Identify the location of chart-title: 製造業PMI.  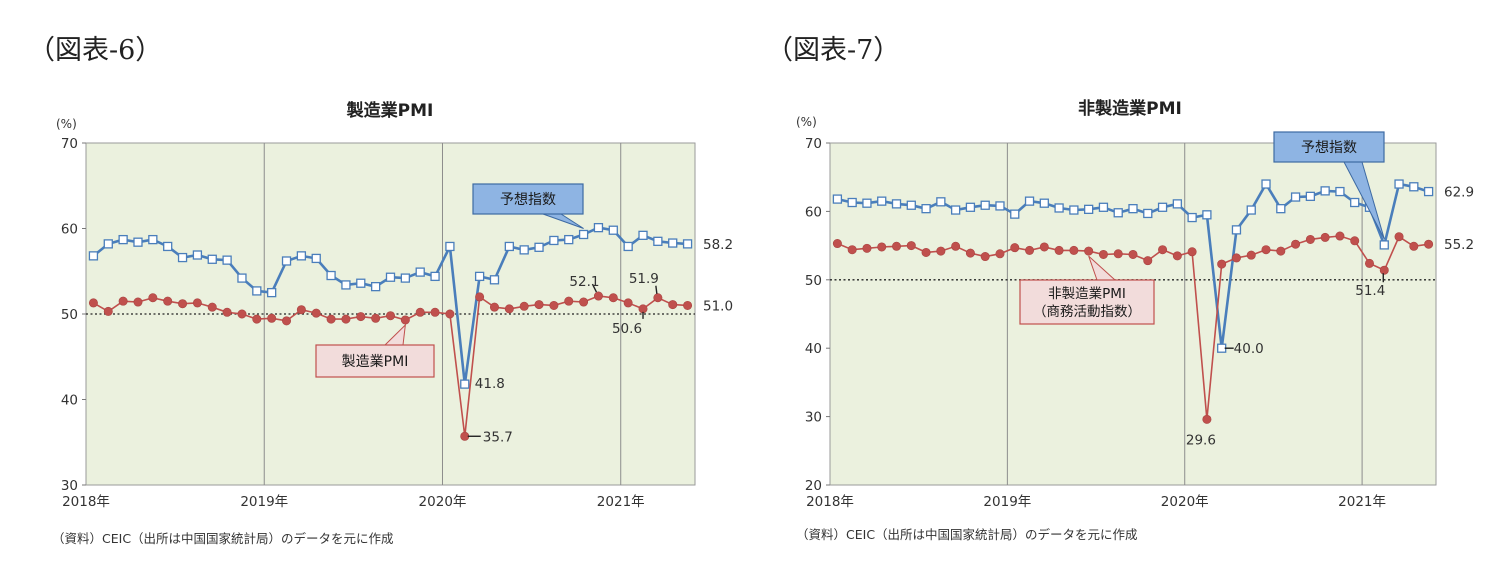
(390, 110).